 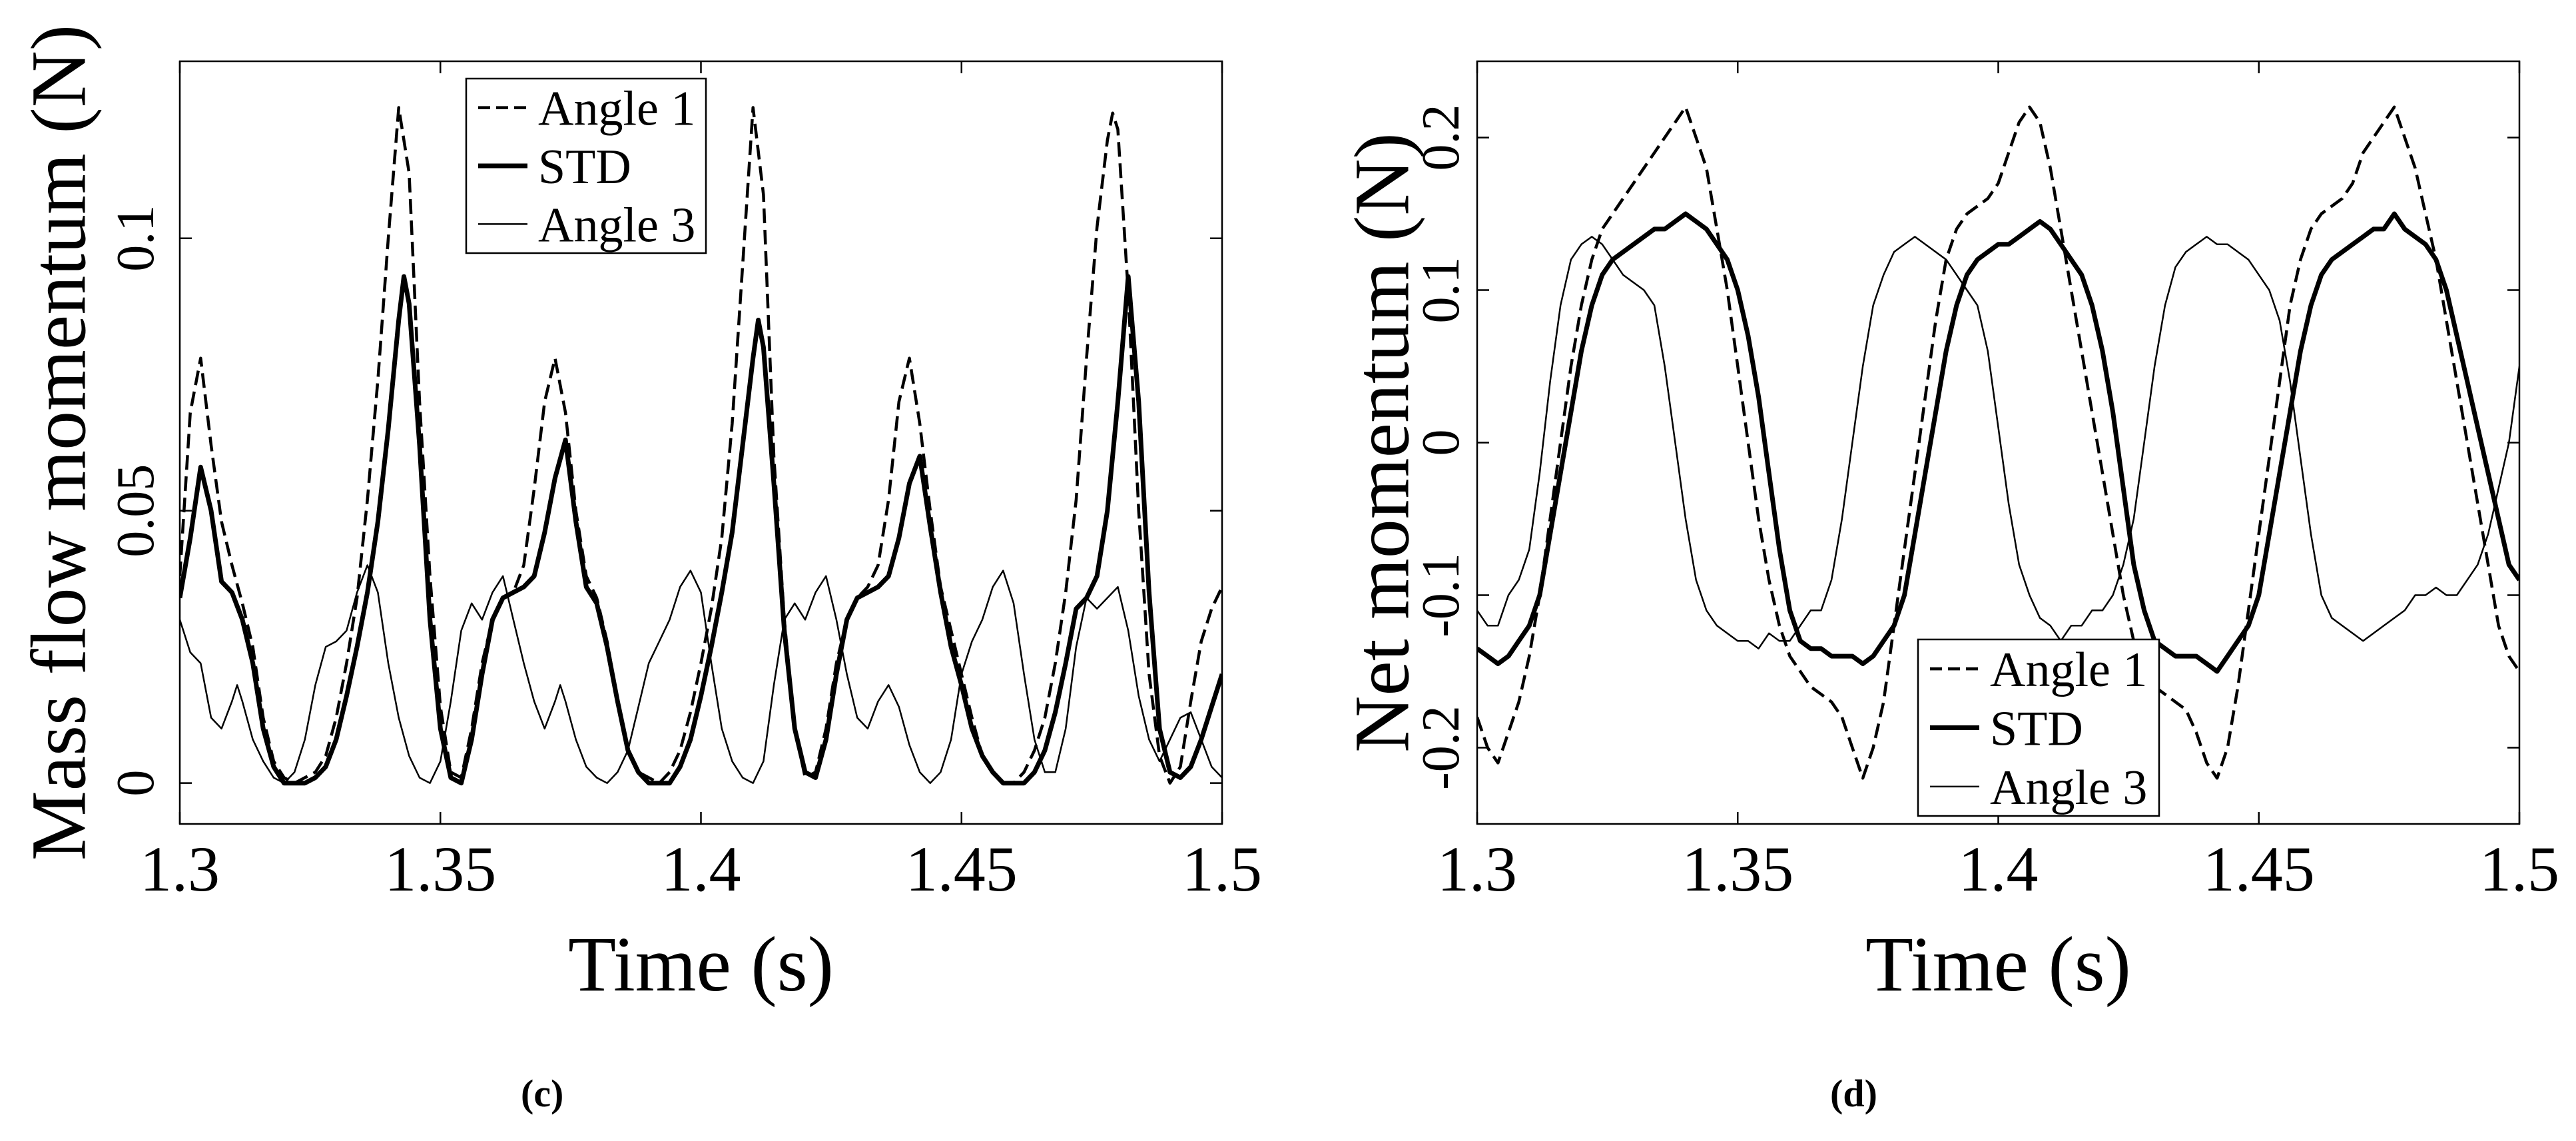 I want to click on y-axis-label: Mass flow momentum (N), so click(x=59, y=443).